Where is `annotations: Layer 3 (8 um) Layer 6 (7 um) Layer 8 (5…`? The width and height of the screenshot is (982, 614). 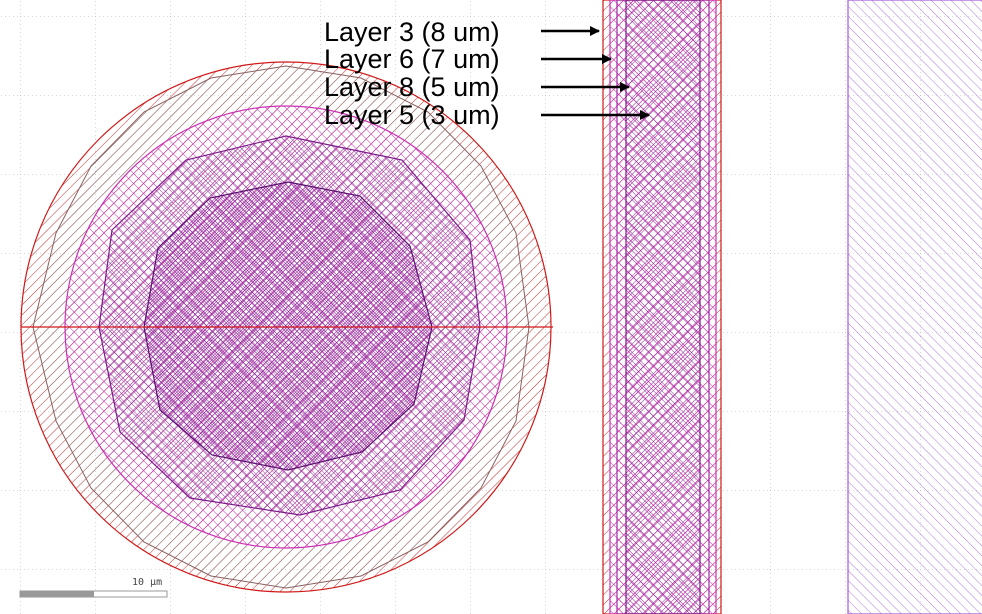 annotations: Layer 3 (8 um) Layer 6 (7 um) Layer 8 (5… is located at coordinates (487, 73).